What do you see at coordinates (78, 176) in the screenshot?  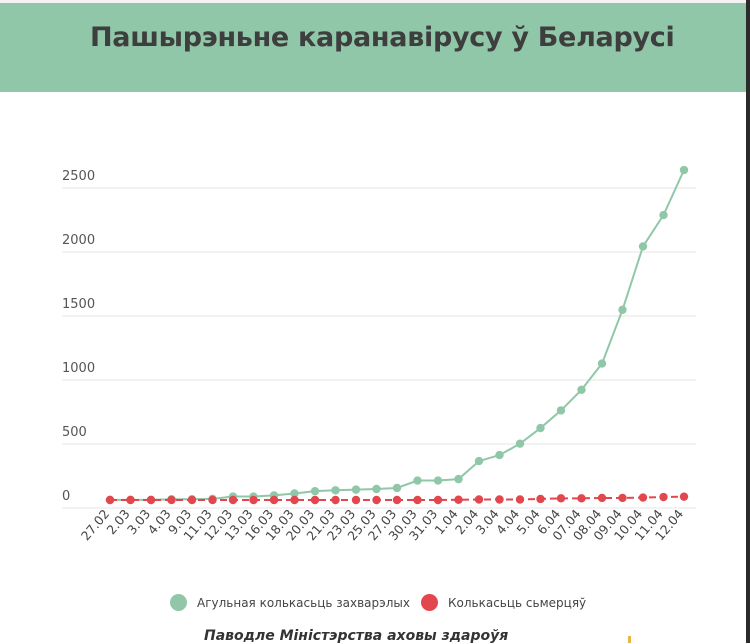 I see `y-tick-label: 2500` at bounding box center [78, 176].